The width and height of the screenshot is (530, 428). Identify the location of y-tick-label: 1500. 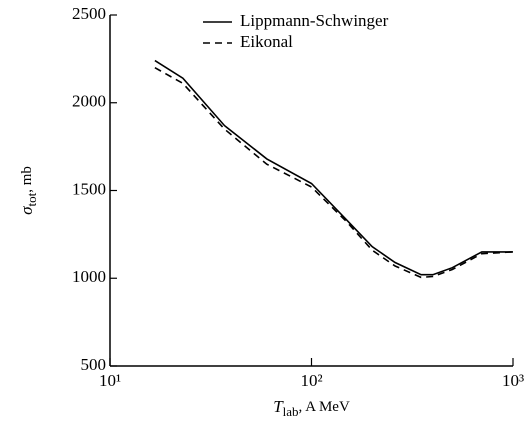
(89, 188).